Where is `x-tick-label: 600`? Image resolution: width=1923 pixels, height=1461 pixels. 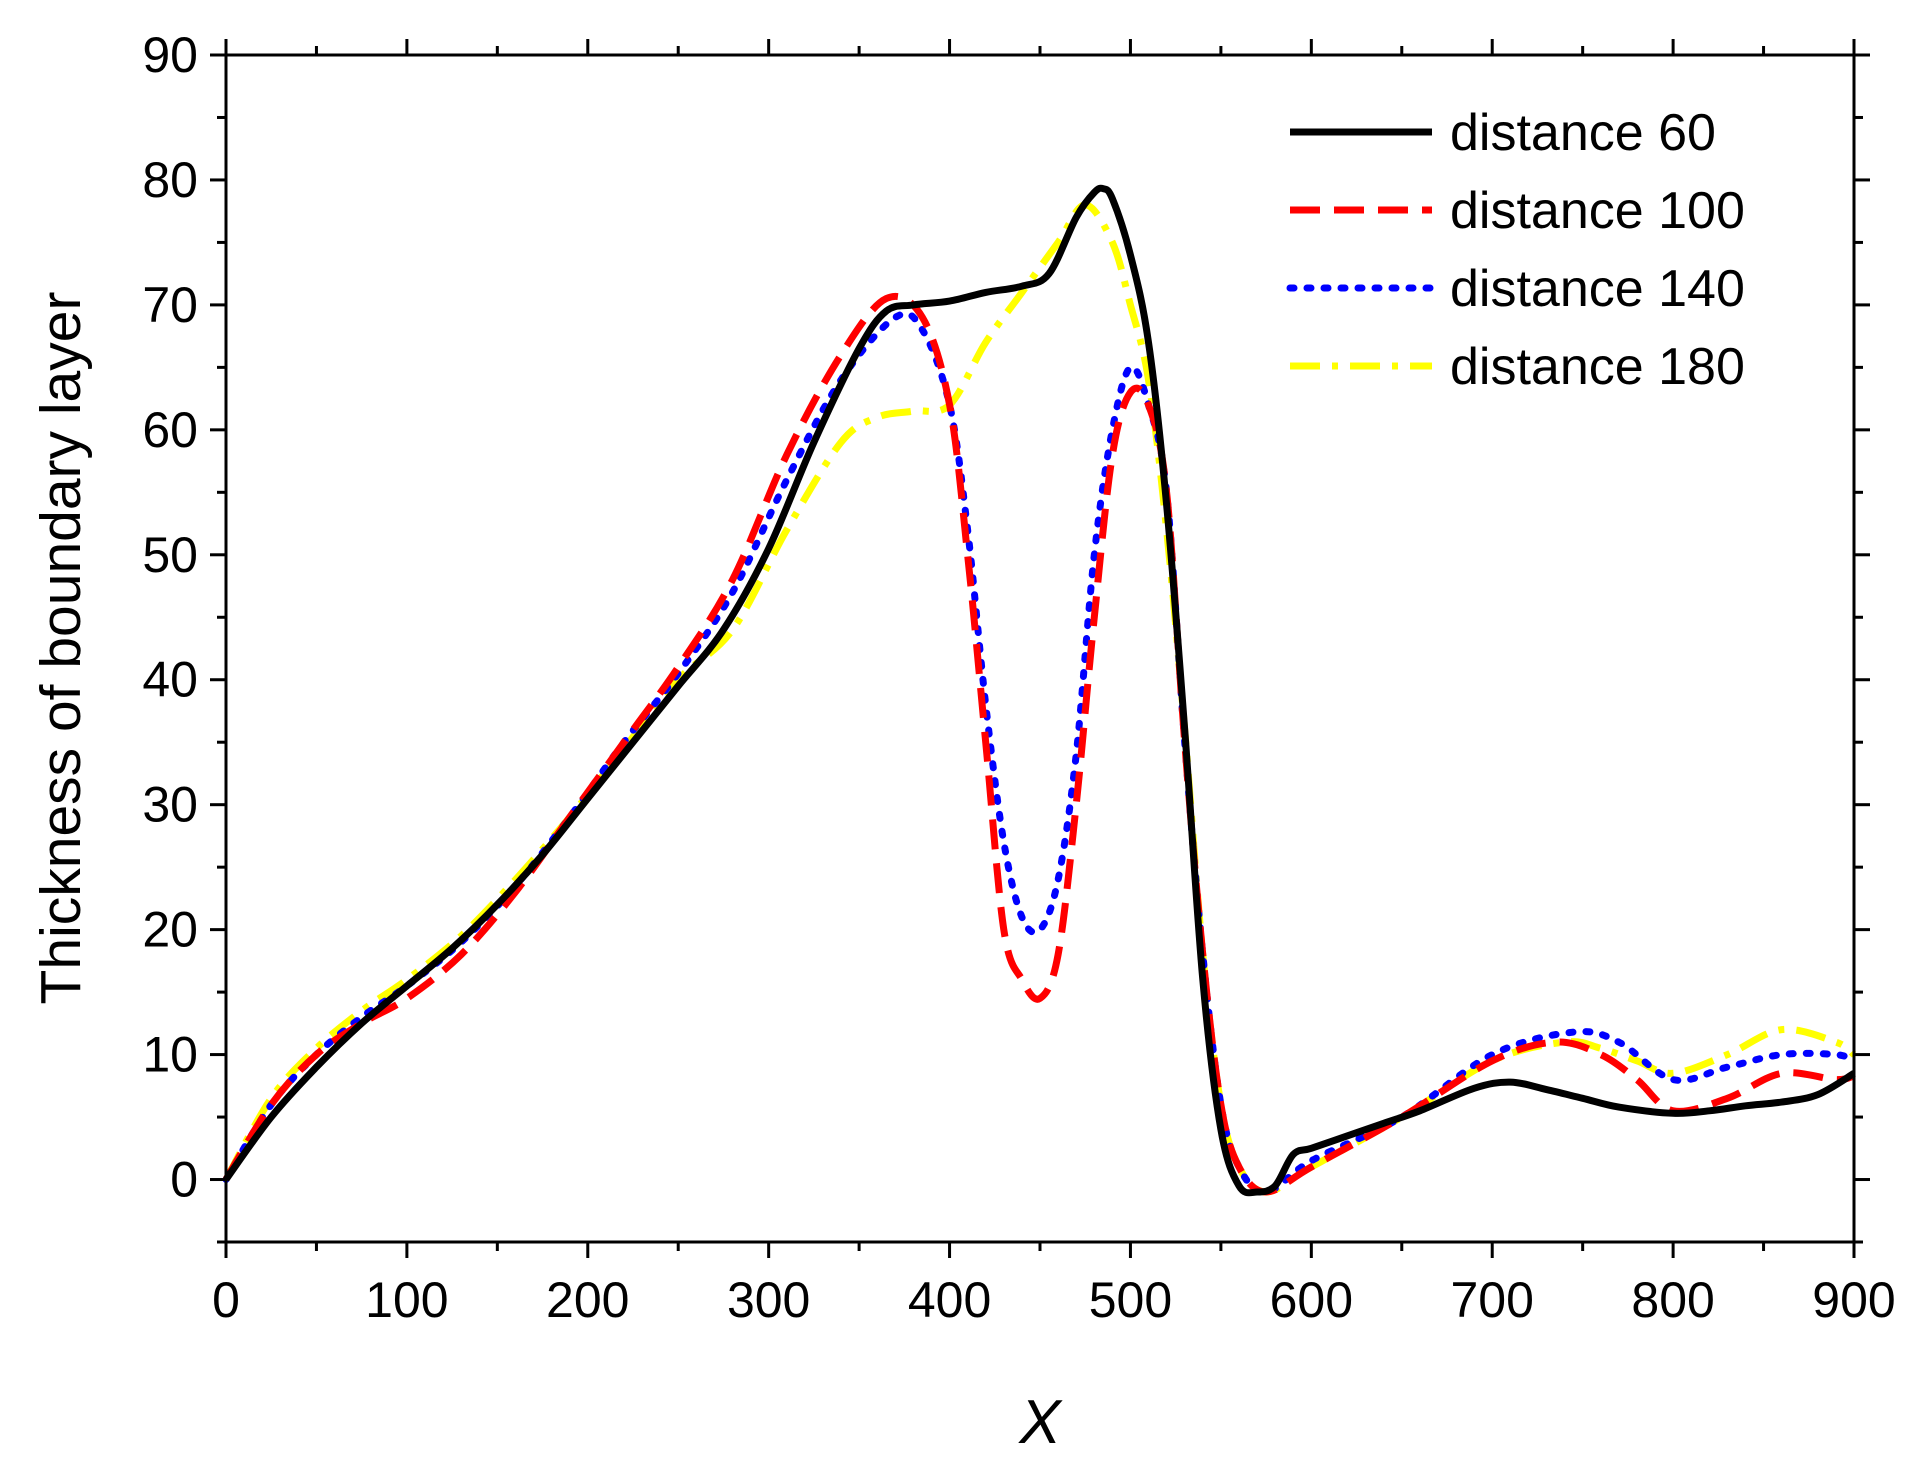
x-tick-label: 600 is located at coordinates (1311, 1300).